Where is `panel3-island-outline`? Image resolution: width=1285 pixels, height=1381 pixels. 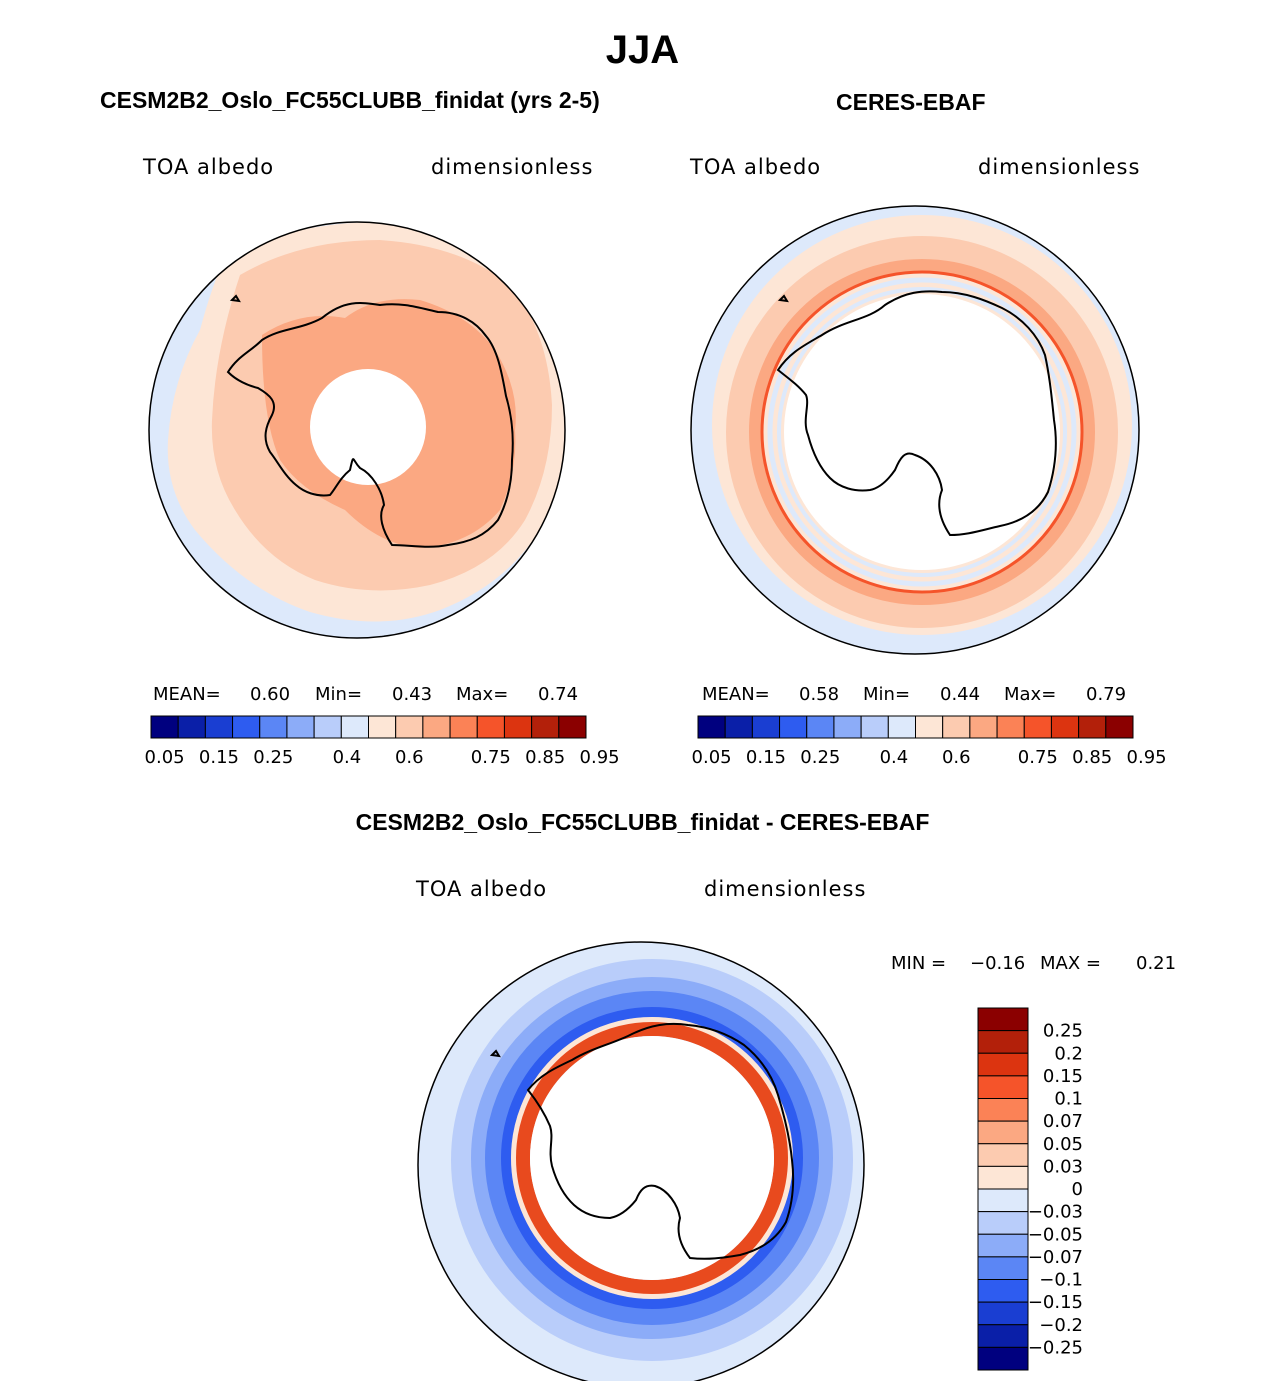 panel3-island-outline is located at coordinates (495, 1053).